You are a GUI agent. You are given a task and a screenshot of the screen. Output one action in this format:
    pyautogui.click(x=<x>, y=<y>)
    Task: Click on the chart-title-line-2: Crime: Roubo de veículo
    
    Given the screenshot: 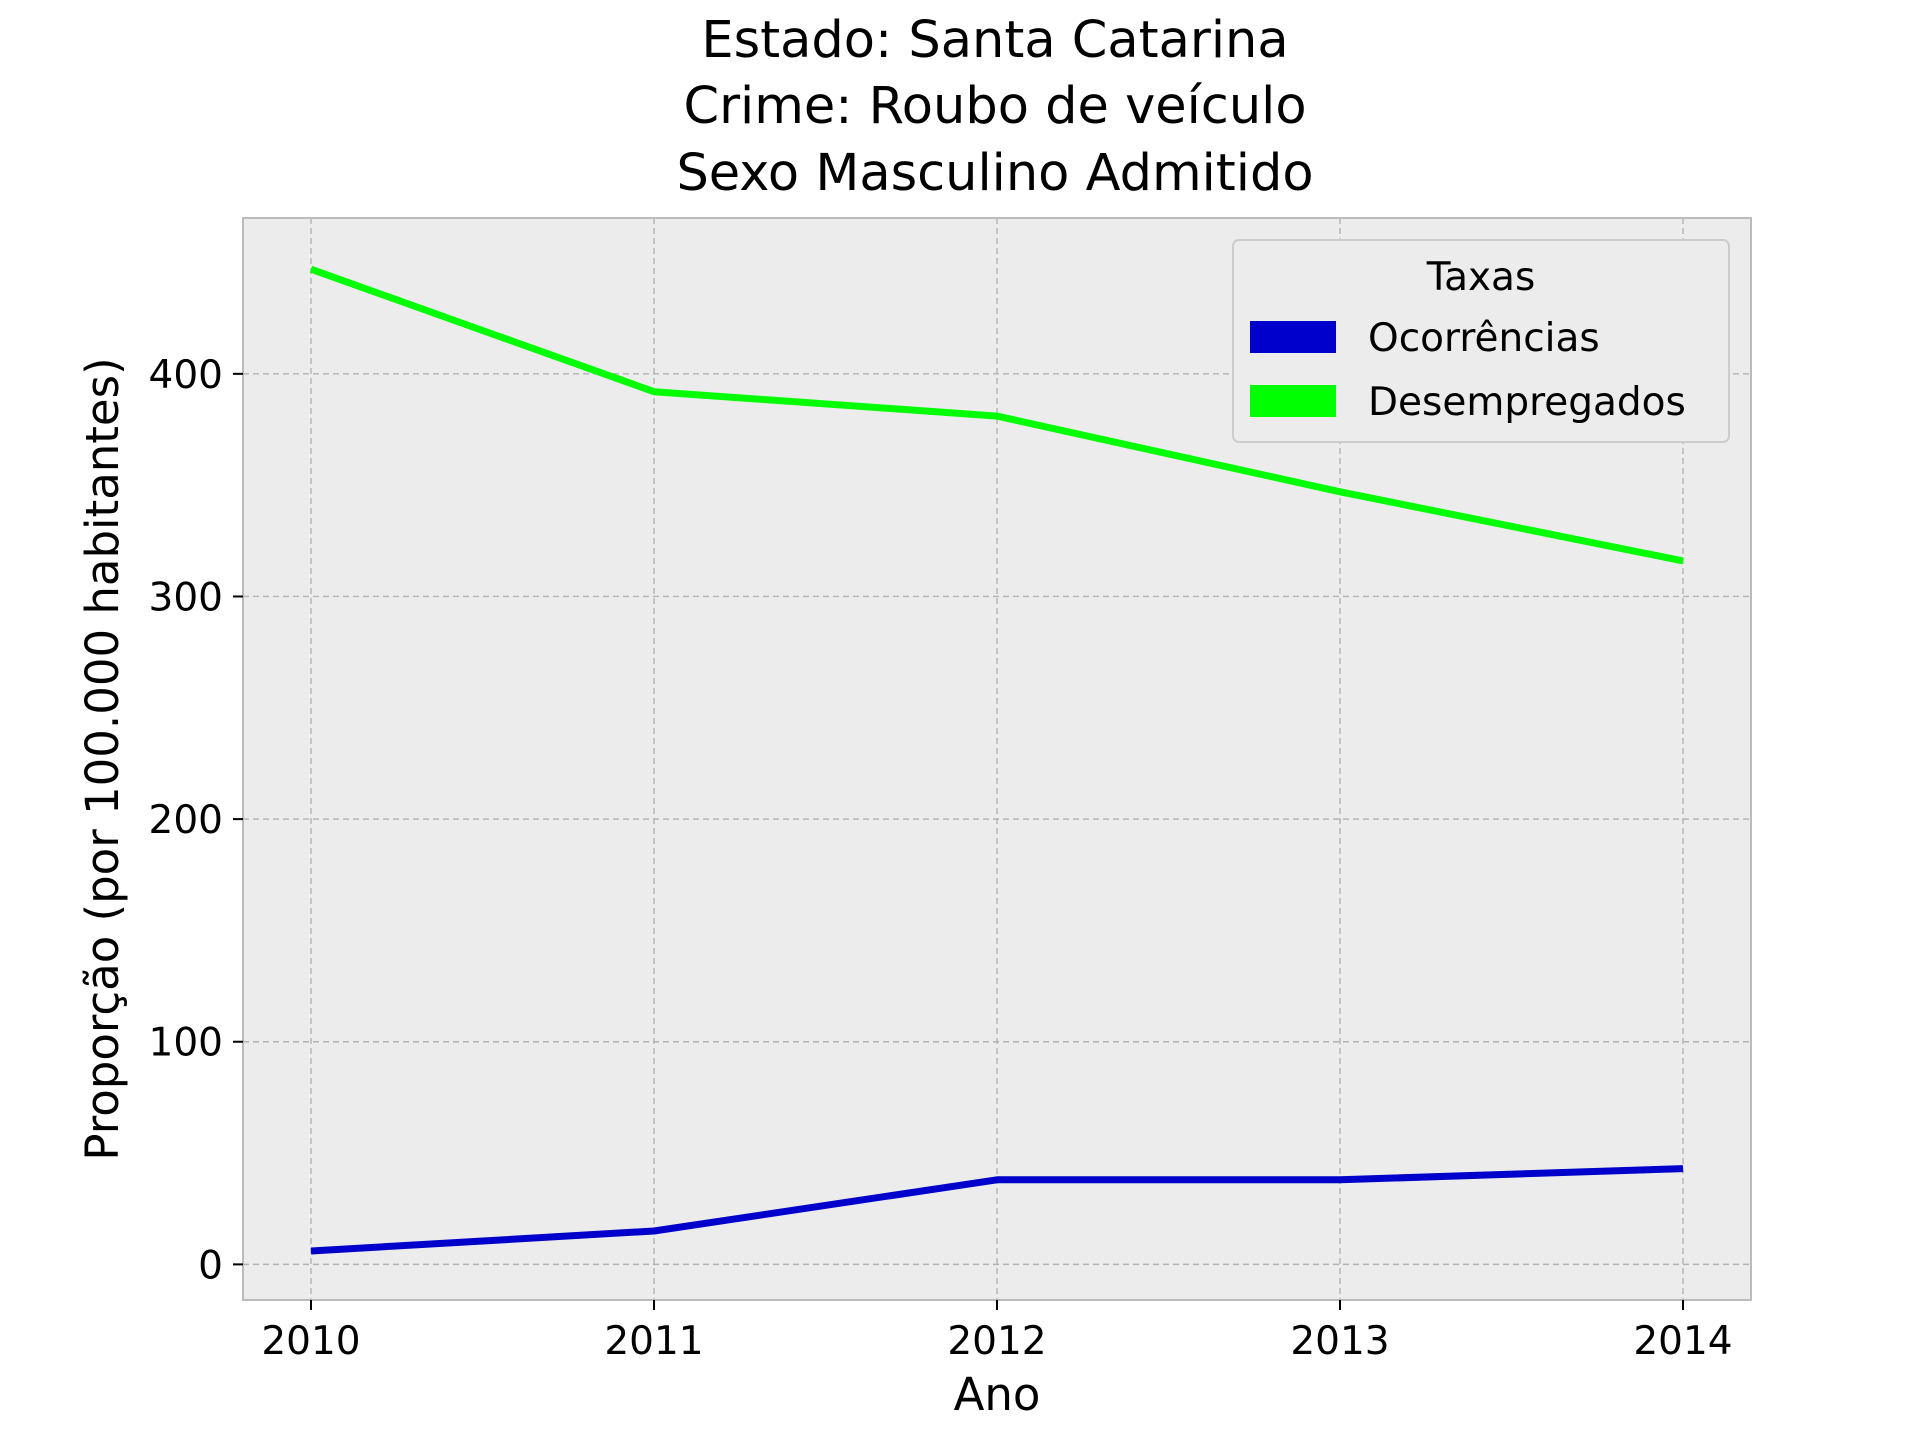 What is the action you would take?
    pyautogui.click(x=994, y=106)
    